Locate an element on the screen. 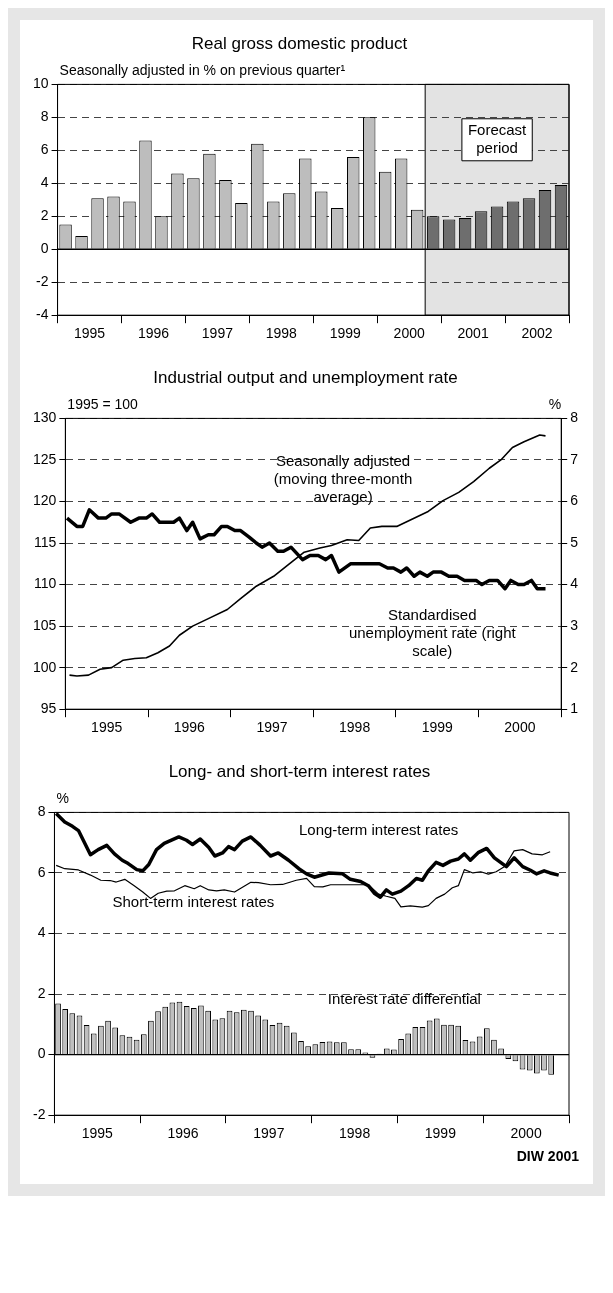 This screenshot has height=1293, width=613. chart-title: Industrial output and unemployment rate is located at coordinates (305, 377).